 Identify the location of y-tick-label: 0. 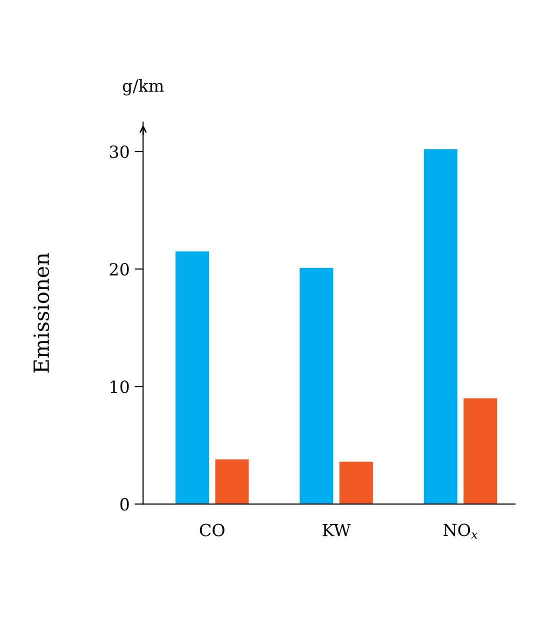
(124, 504).